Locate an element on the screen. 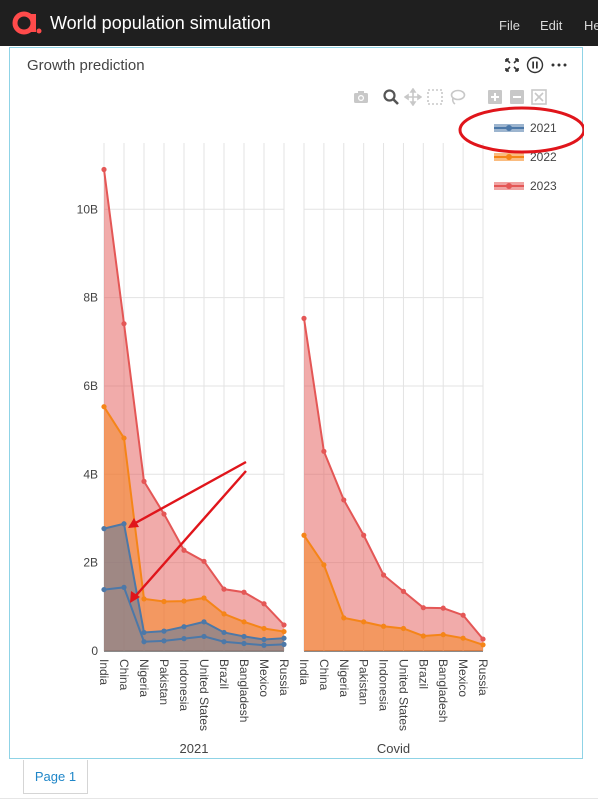 Image resolution: width=598 pixels, height=812 pixels. legend-marker-2022 is located at coordinates (509, 157).